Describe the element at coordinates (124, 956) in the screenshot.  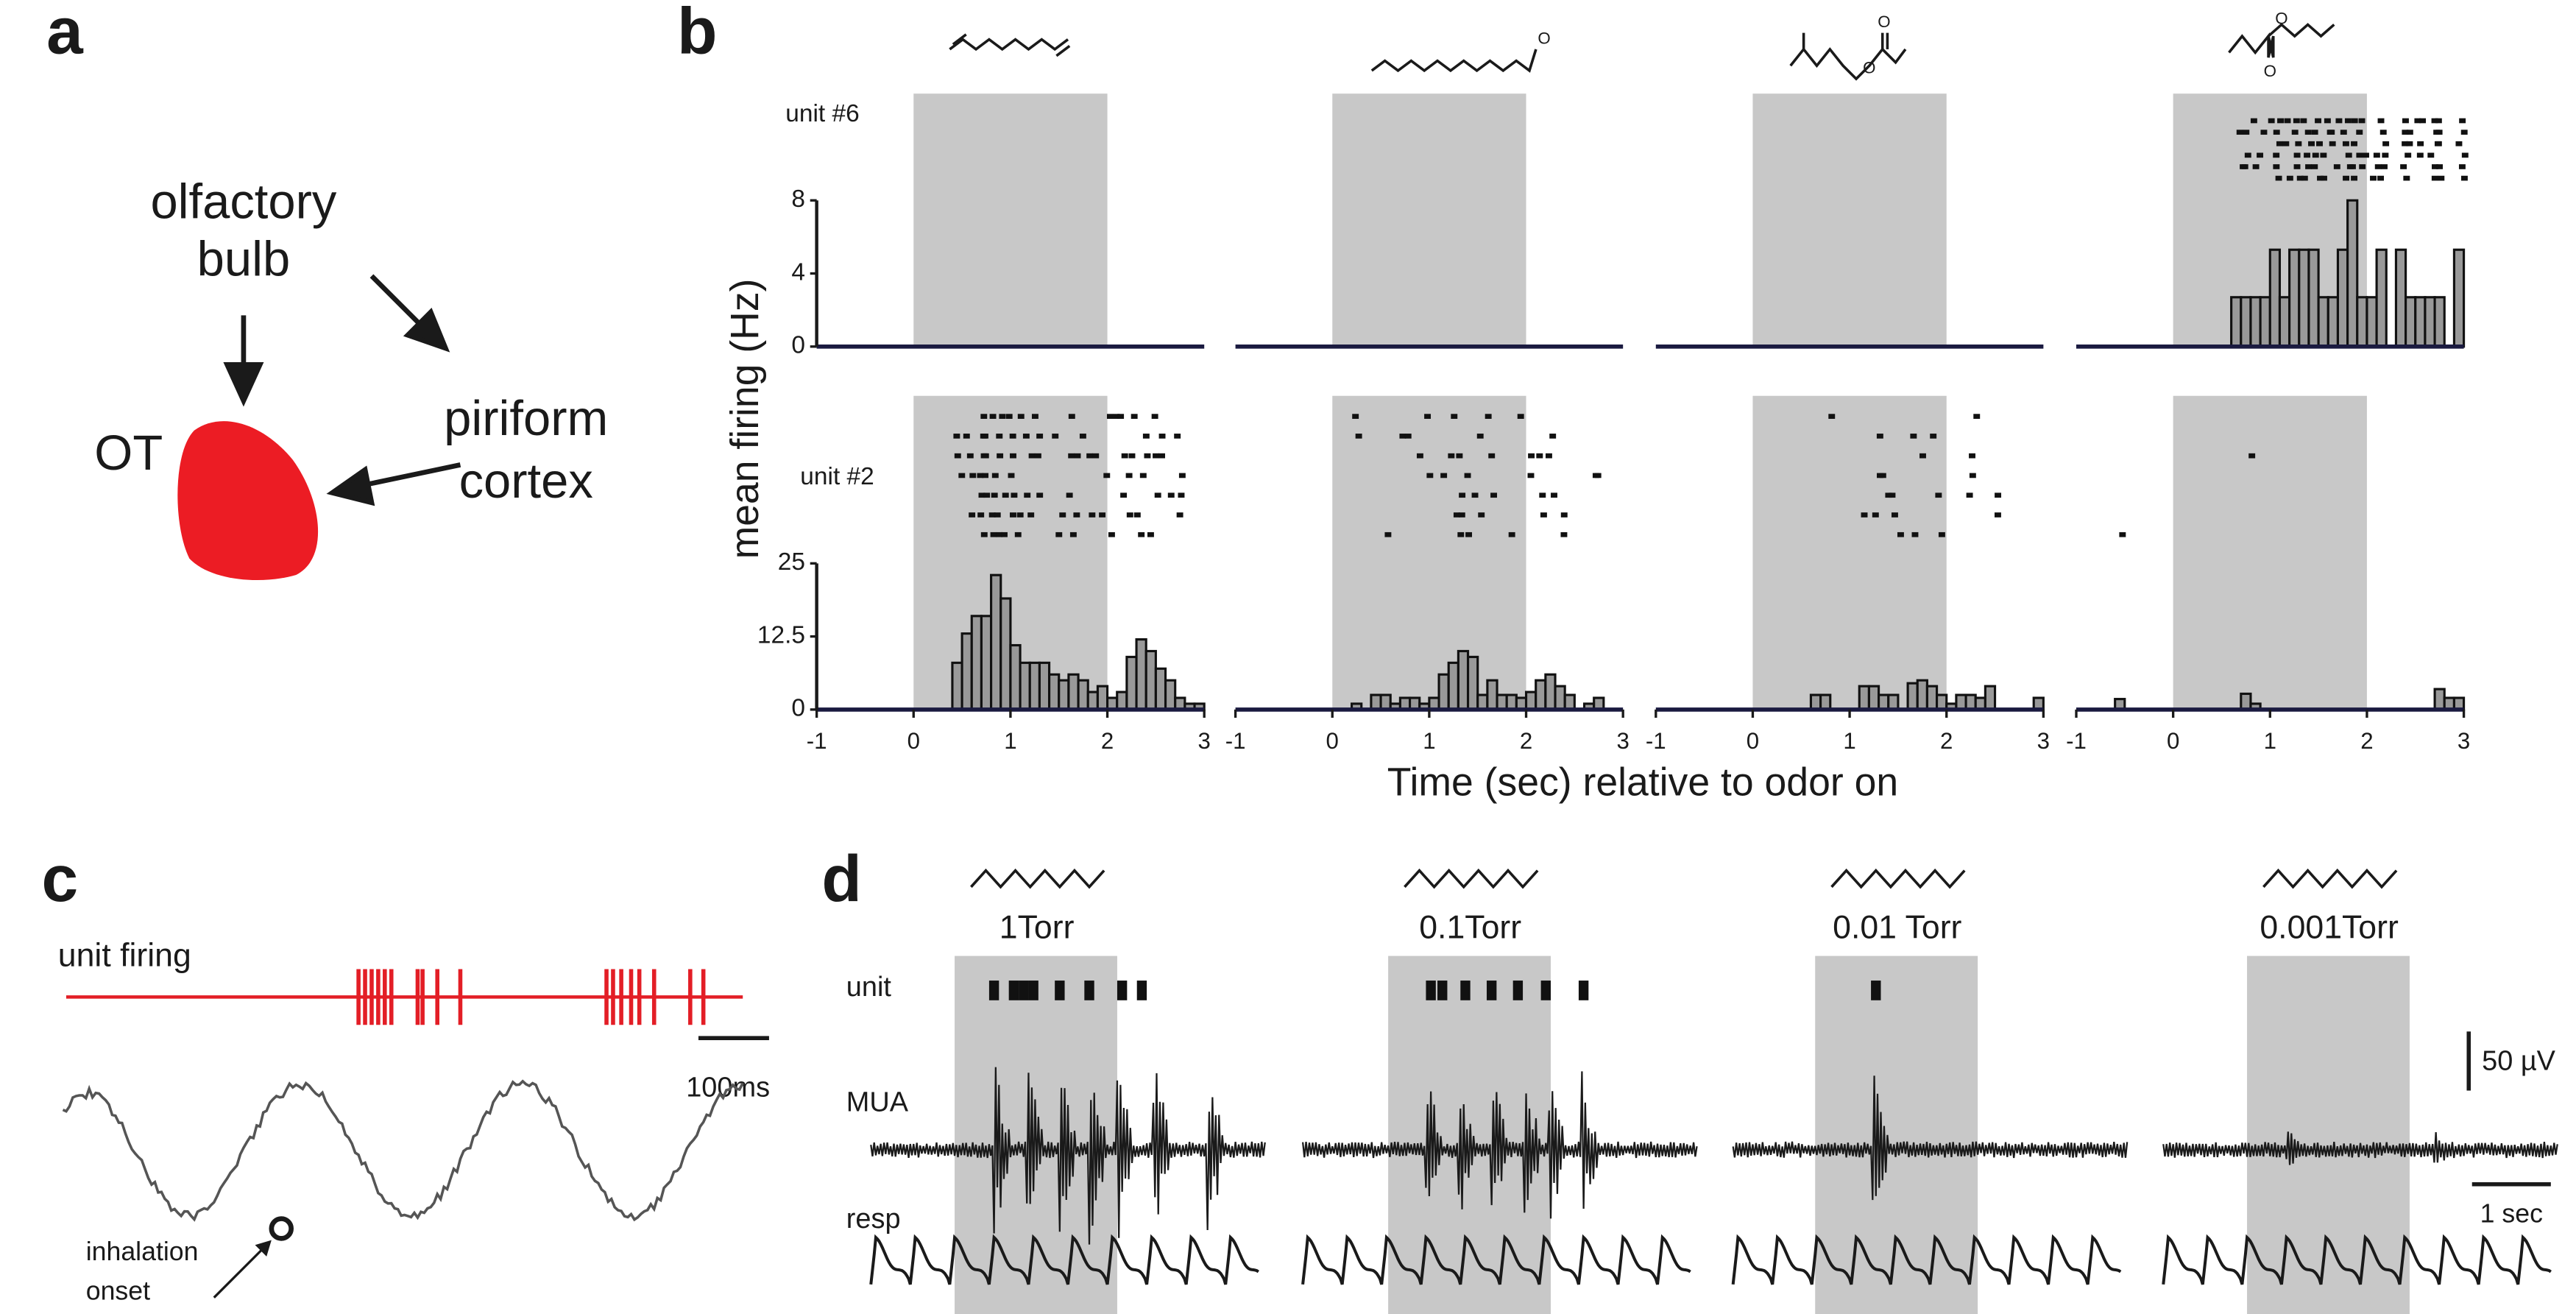
I see `trace-label: unit firing` at that location.